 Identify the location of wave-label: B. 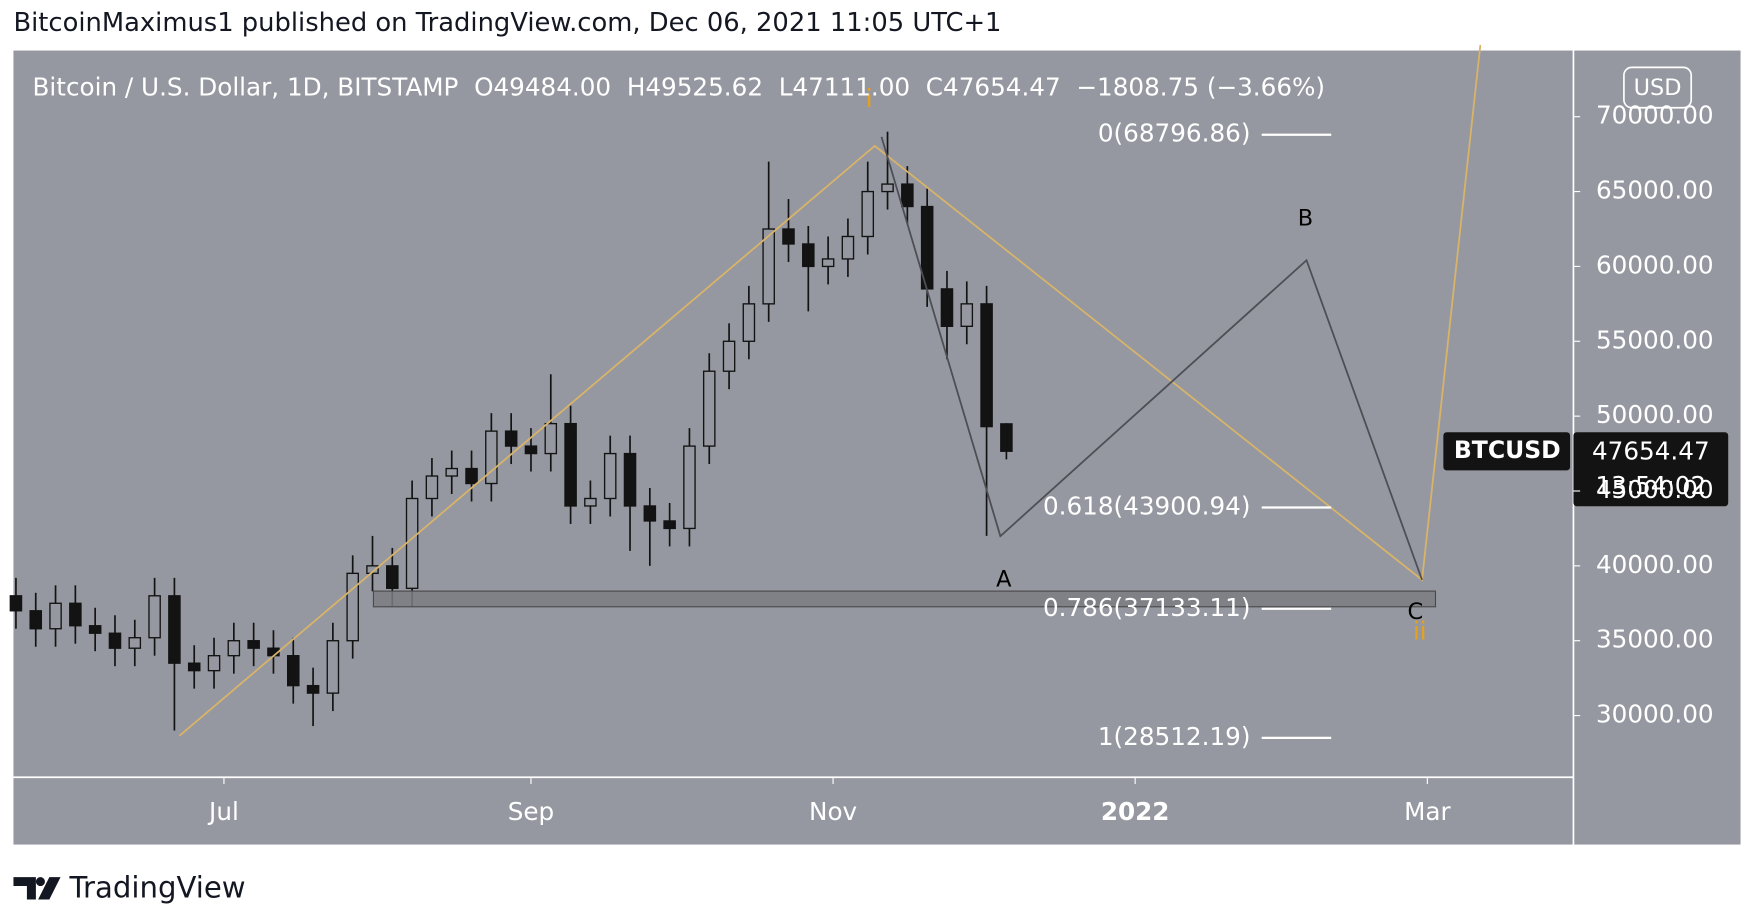
(1305, 218).